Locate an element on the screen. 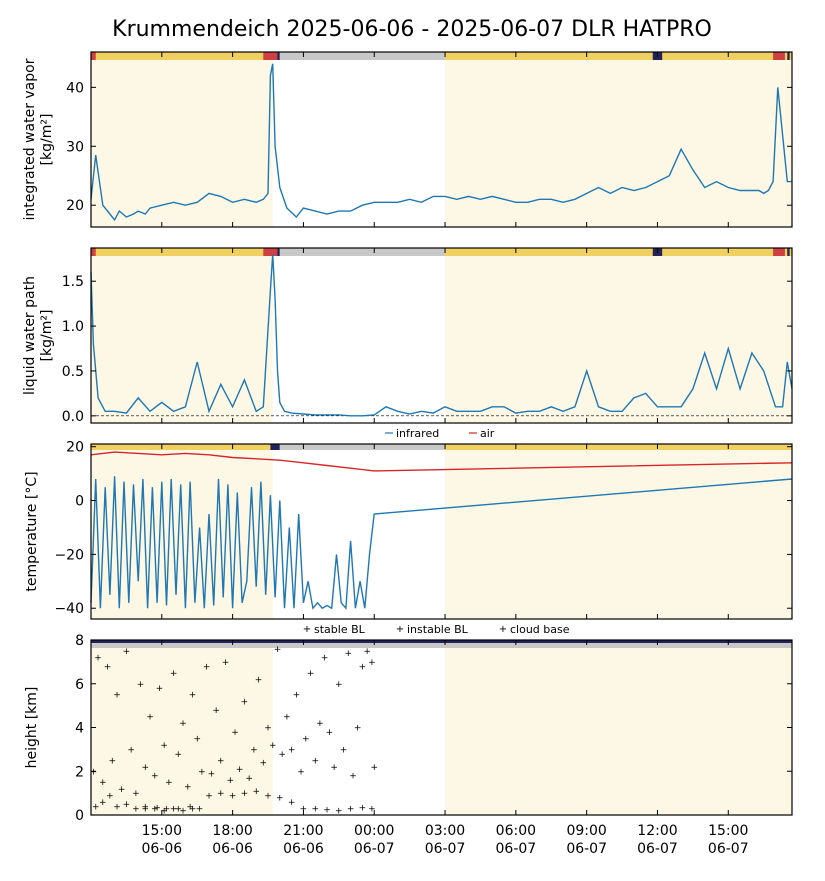 This screenshot has width=825, height=881. x-tick-label-time: 18:00 is located at coordinates (232, 831).